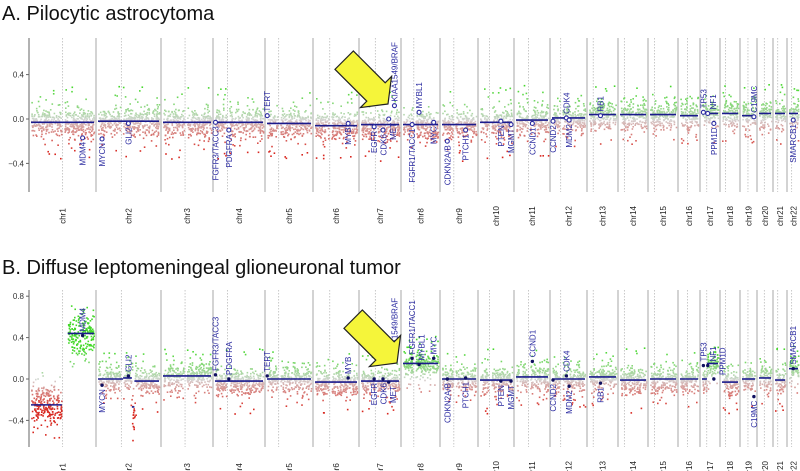 This screenshot has height=471, width=800. What do you see at coordinates (434, 122) in the screenshot?
I see `gene-marker` at bounding box center [434, 122].